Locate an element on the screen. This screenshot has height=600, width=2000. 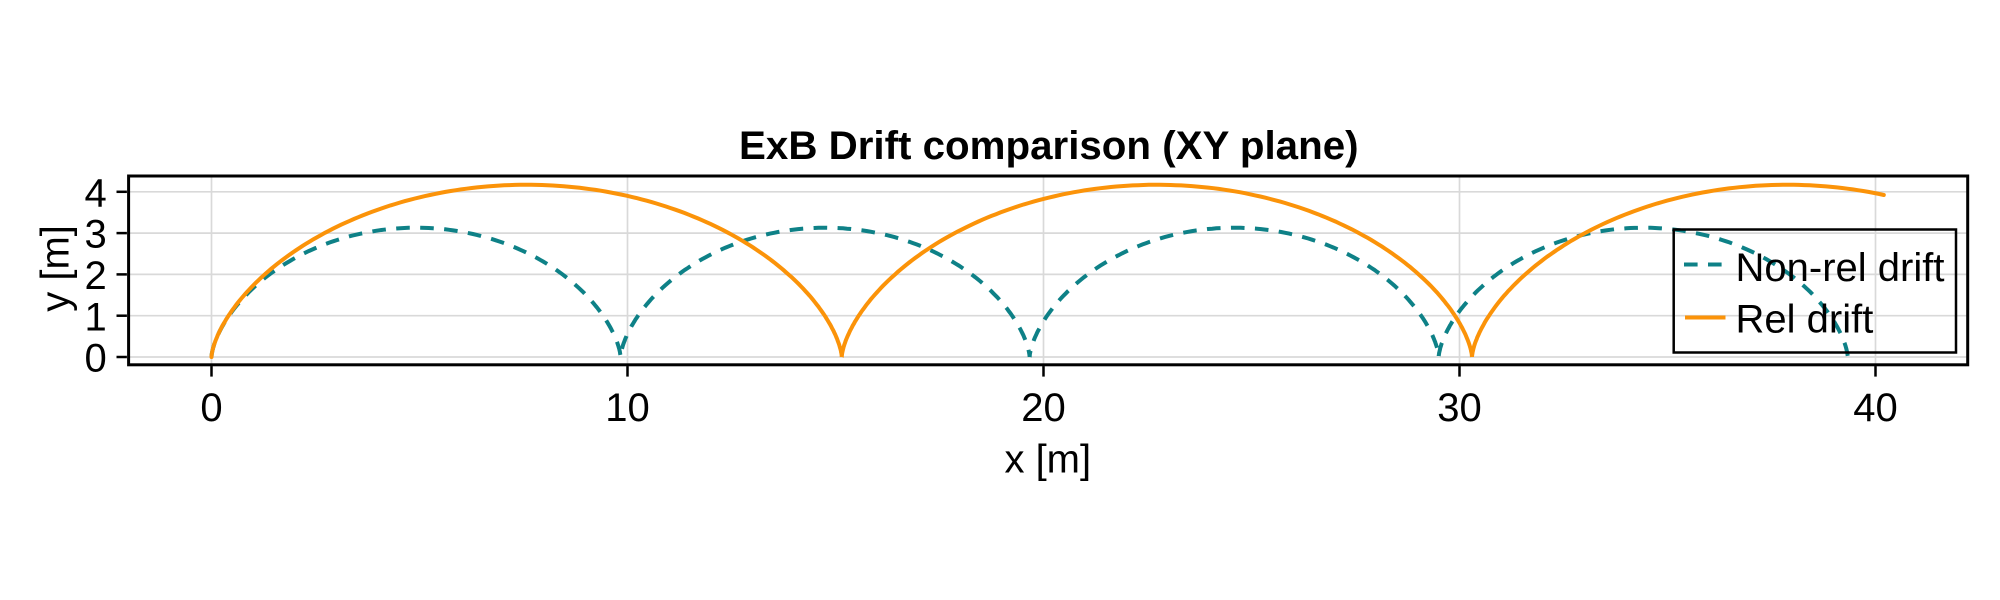
svg-text: 40 is located at coordinates (1875, 408).